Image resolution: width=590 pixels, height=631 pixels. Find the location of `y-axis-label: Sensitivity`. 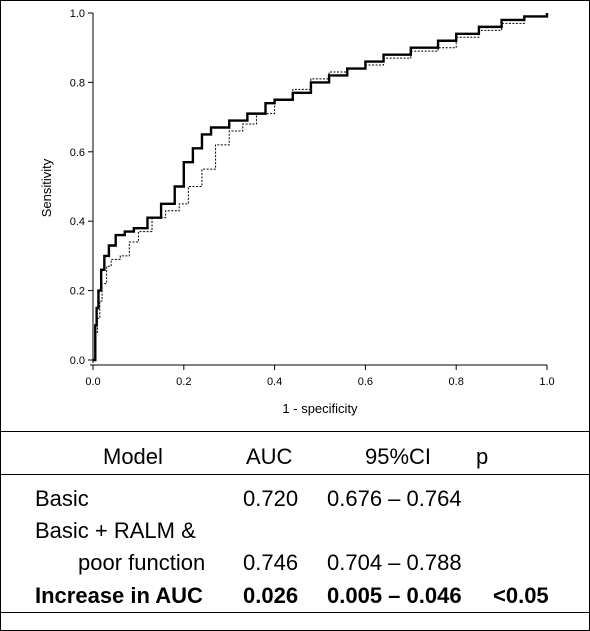

y-axis-label: Sensitivity is located at coordinates (46, 187).